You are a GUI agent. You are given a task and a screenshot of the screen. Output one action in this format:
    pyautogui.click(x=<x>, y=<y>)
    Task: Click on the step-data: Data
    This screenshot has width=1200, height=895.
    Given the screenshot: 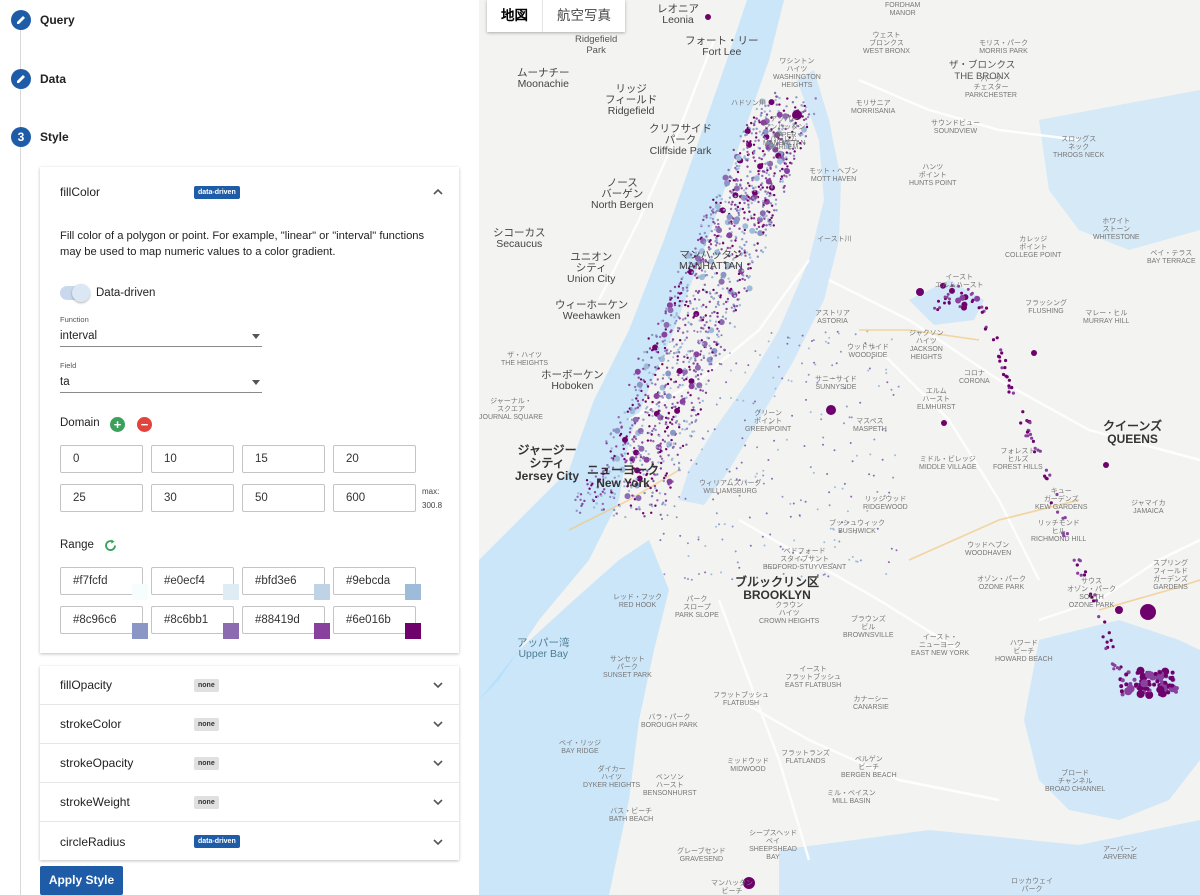 What is the action you would take?
    pyautogui.click(x=38, y=79)
    